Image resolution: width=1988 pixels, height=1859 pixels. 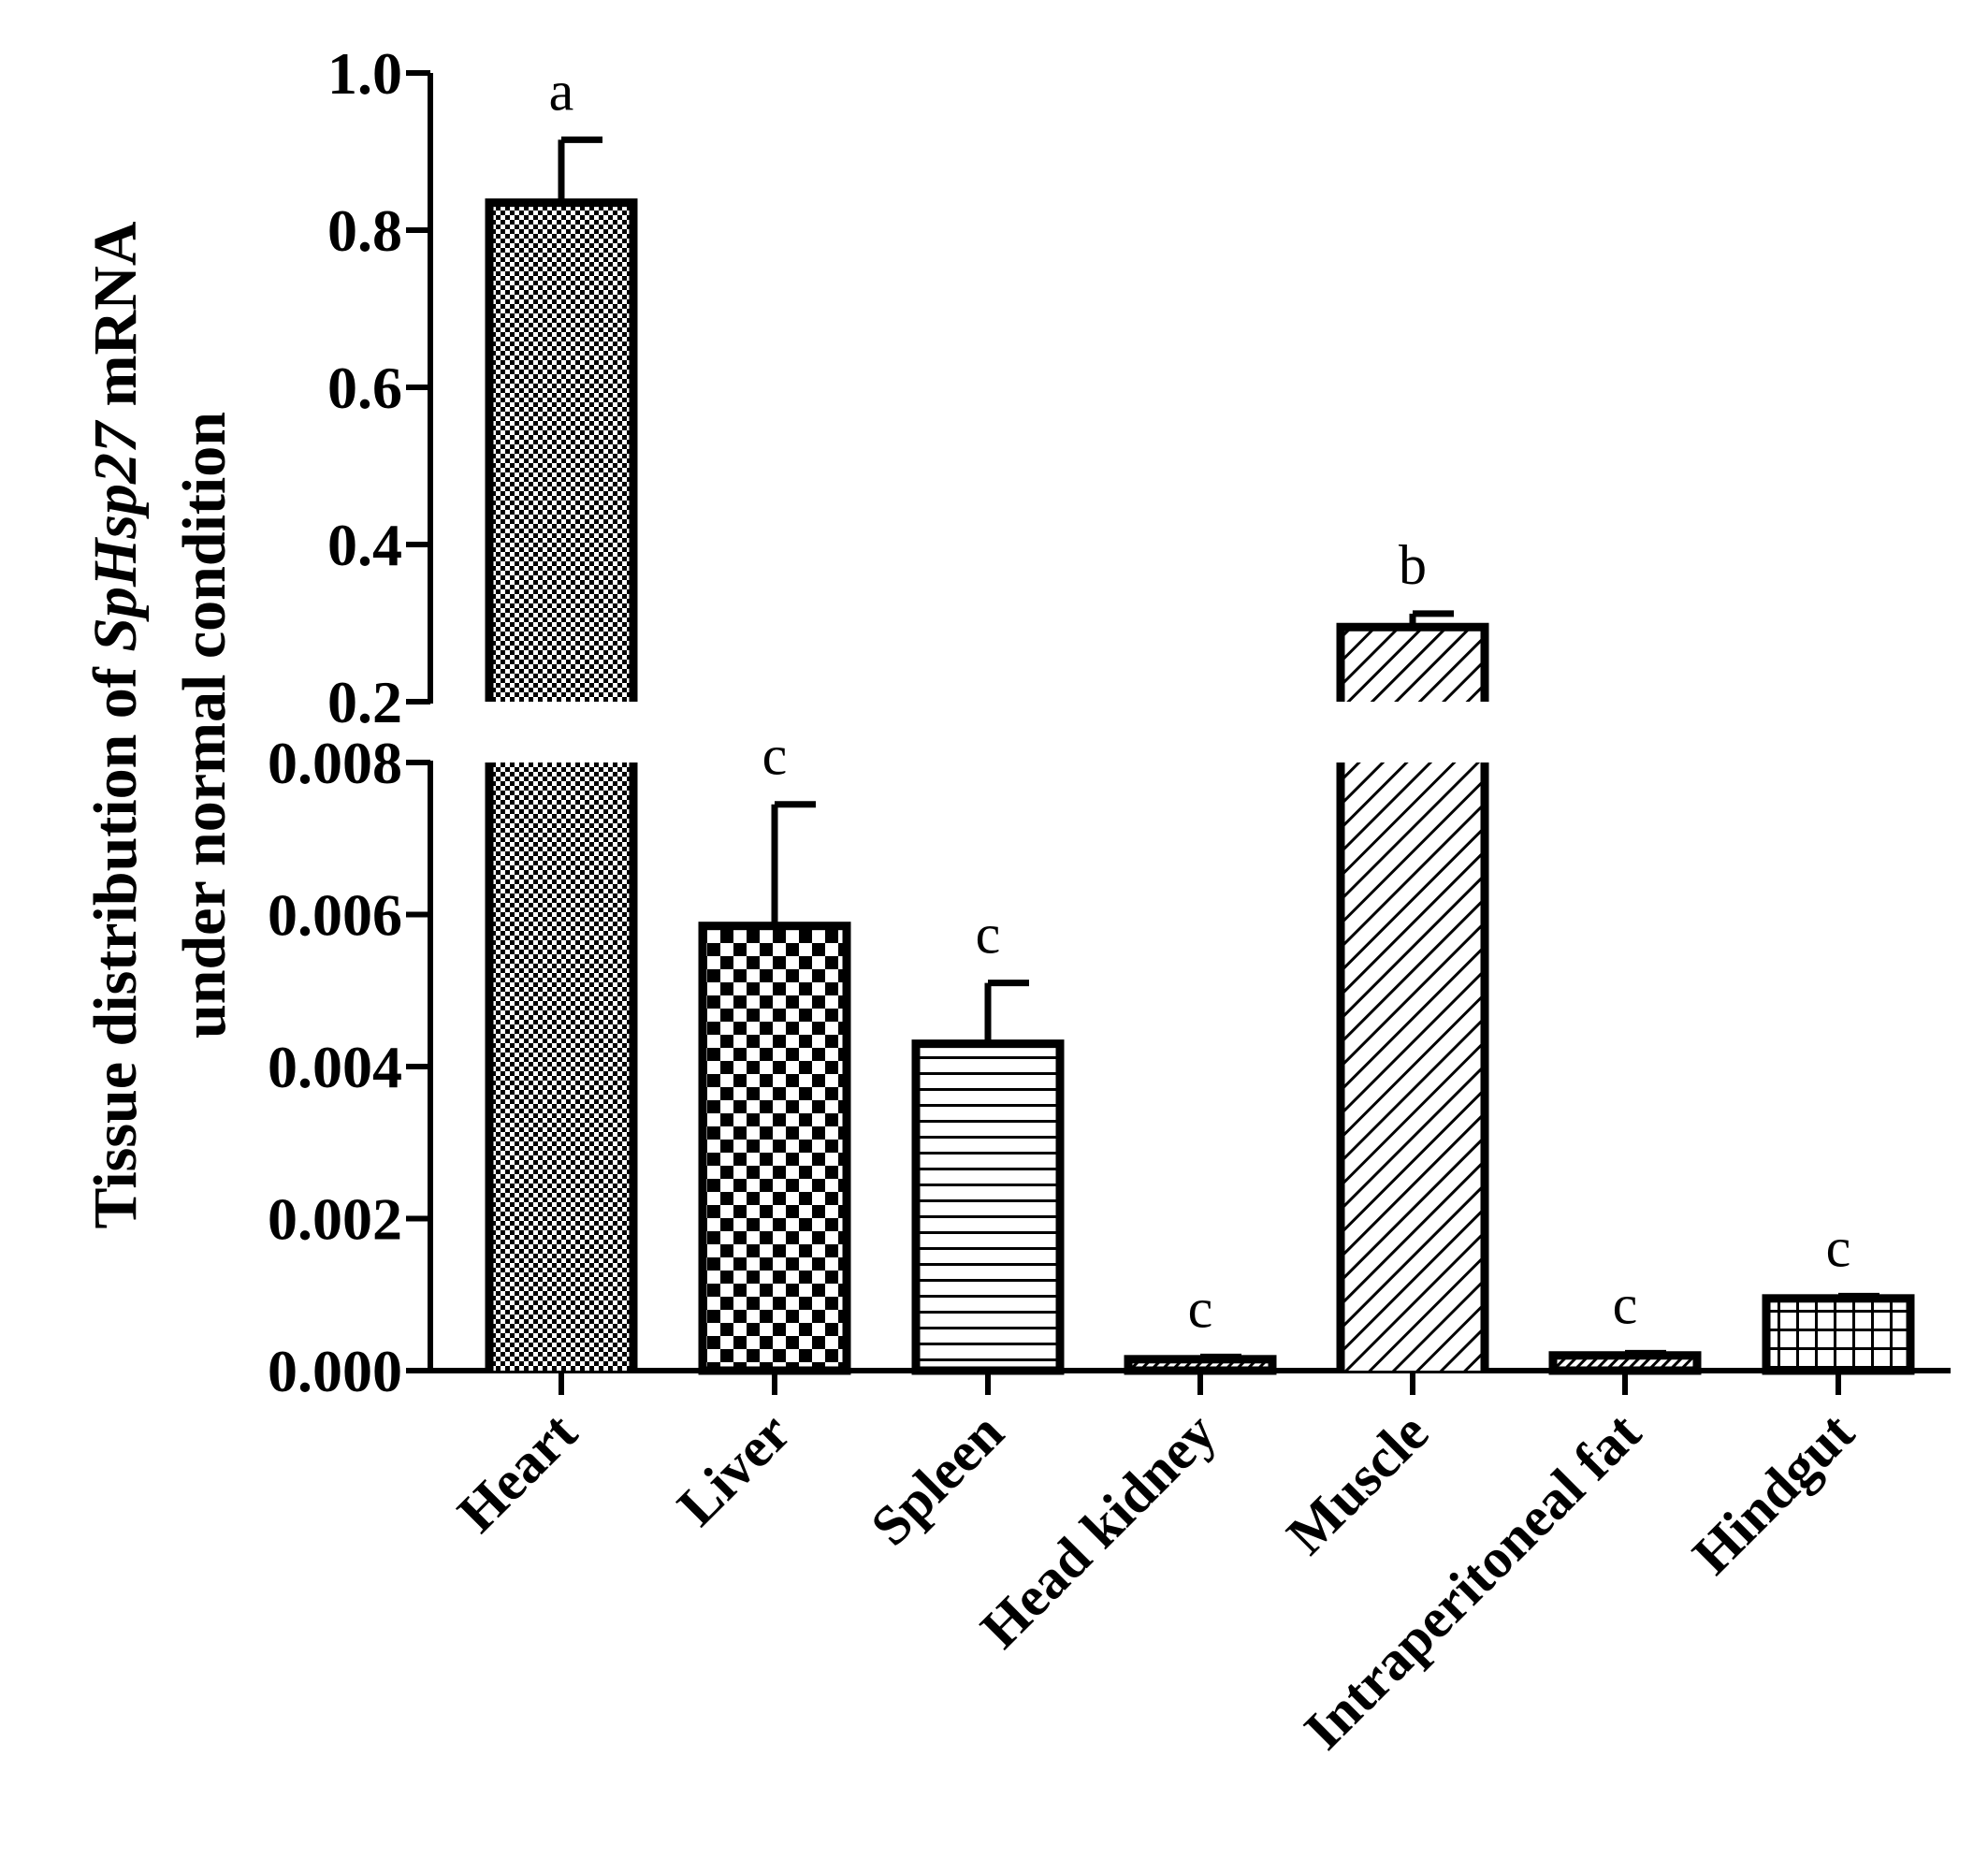 What do you see at coordinates (364, 702) in the screenshot?
I see `y-upper-tick-label: 0.2` at bounding box center [364, 702].